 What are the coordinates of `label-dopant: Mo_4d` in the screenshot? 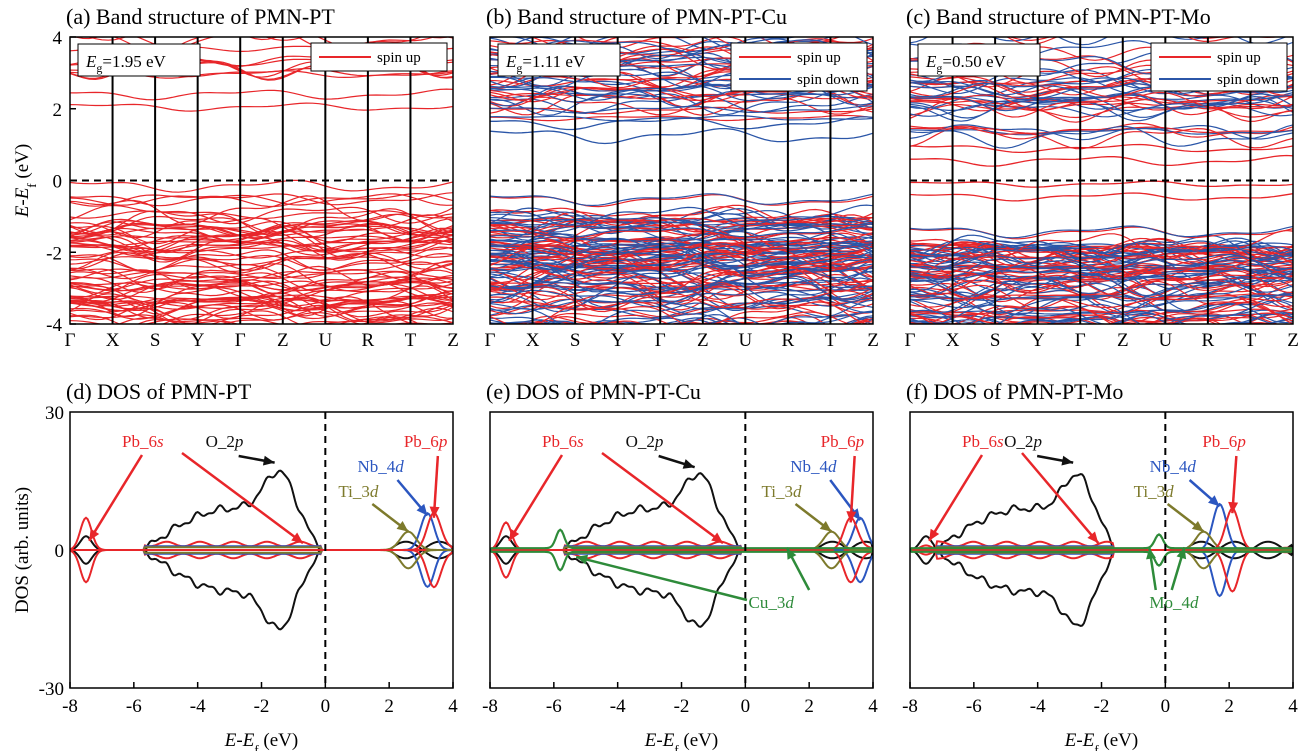 It's located at (1174, 602).